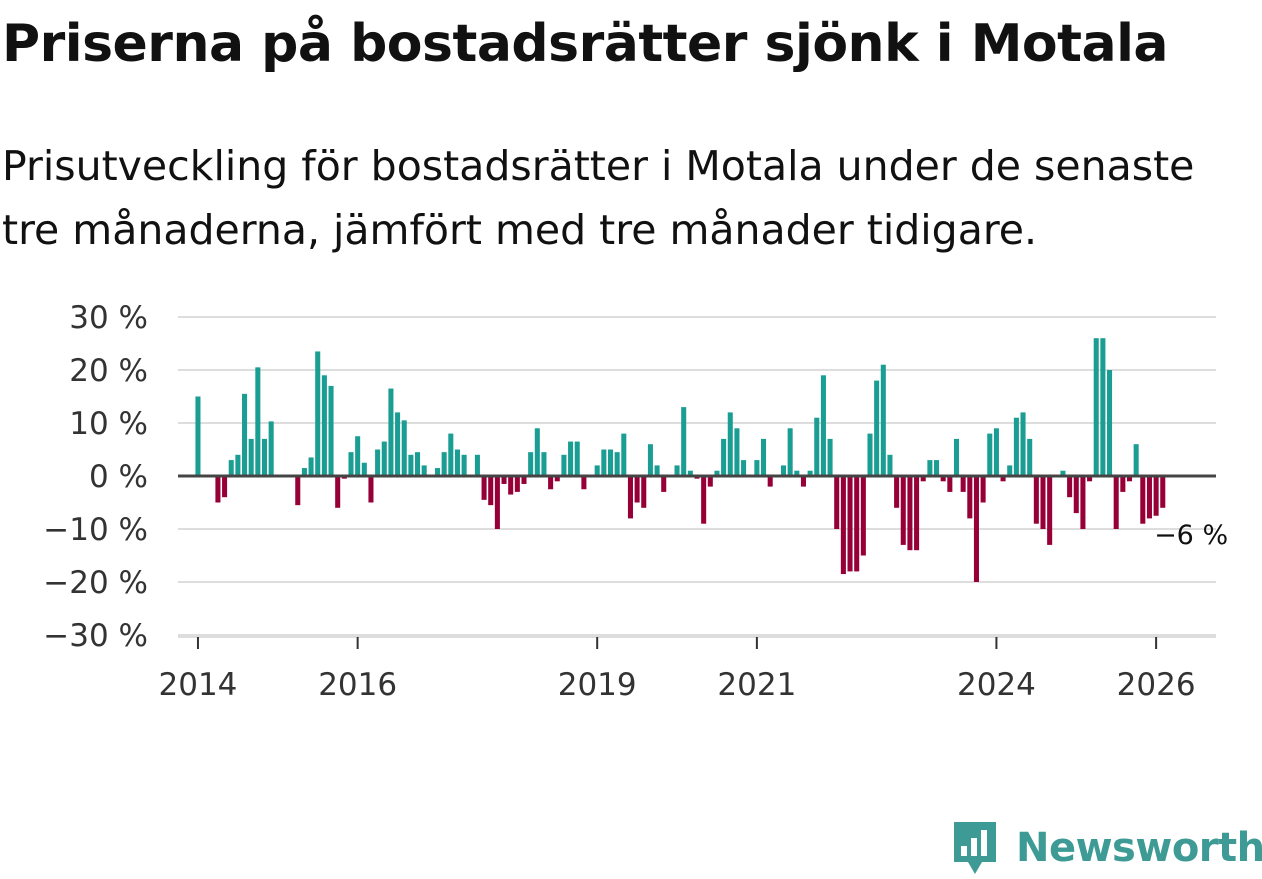  What do you see at coordinates (95, 636) in the screenshot?
I see `y-tick-label: −30 %` at bounding box center [95, 636].